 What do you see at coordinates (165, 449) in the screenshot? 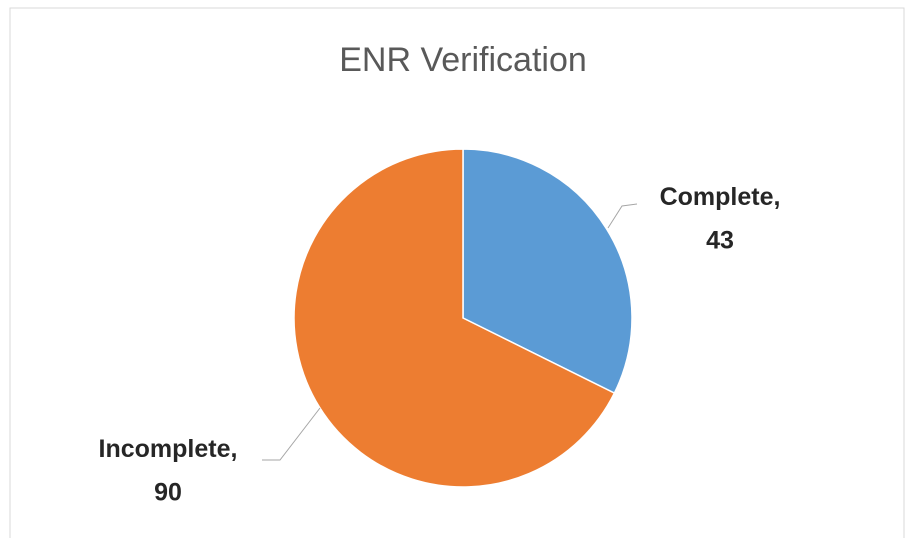
I see `data-label-category: Incomplete` at bounding box center [165, 449].